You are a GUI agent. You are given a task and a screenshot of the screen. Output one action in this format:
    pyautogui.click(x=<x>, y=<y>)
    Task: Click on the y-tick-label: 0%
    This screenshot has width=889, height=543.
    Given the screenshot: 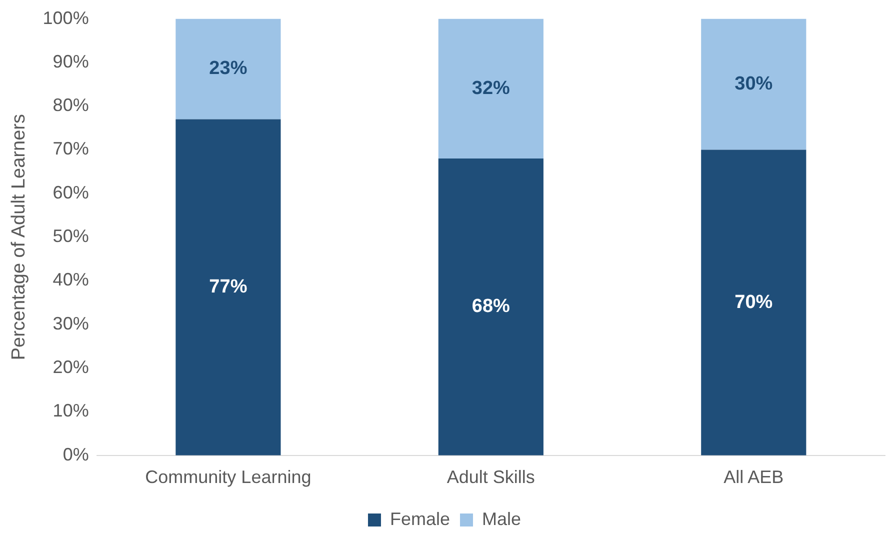 What is the action you would take?
    pyautogui.click(x=75, y=454)
    